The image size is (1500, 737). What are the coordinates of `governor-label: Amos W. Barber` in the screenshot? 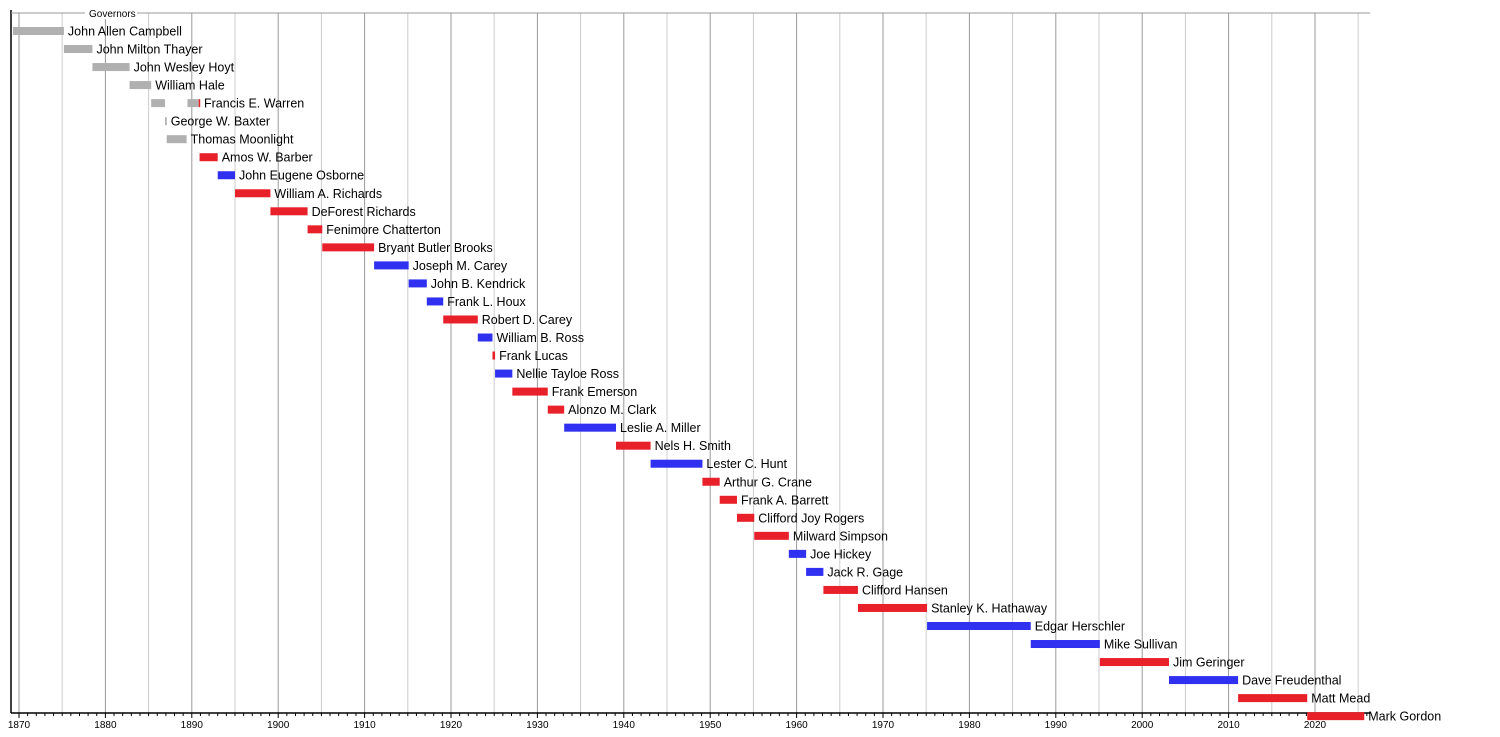 It's located at (267, 158).